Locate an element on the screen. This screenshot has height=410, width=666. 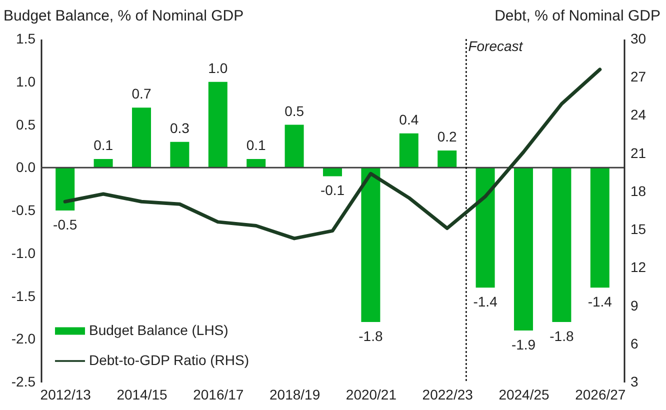
y2-tick-label: 18 is located at coordinates (638, 190).